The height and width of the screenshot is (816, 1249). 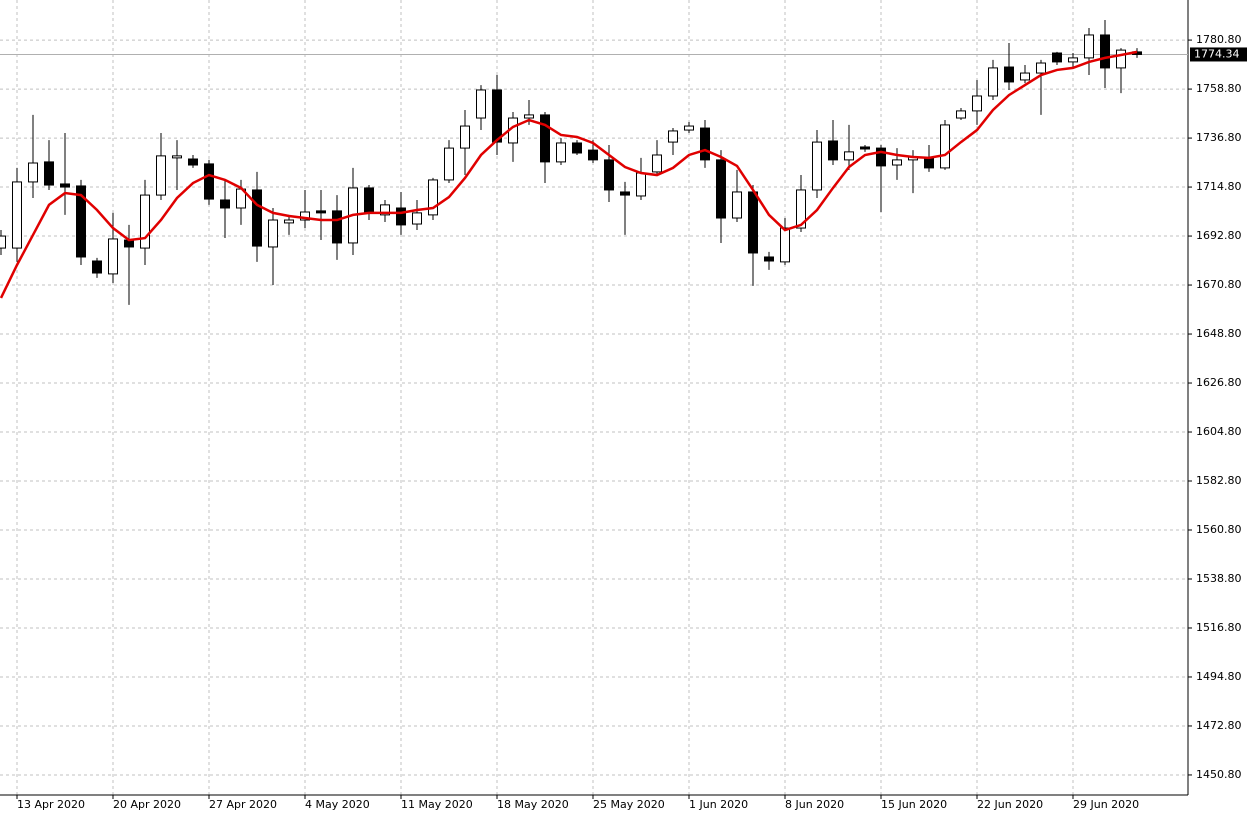 What do you see at coordinates (1219, 676) in the screenshot?
I see `y-tick-label: 1494.80` at bounding box center [1219, 676].